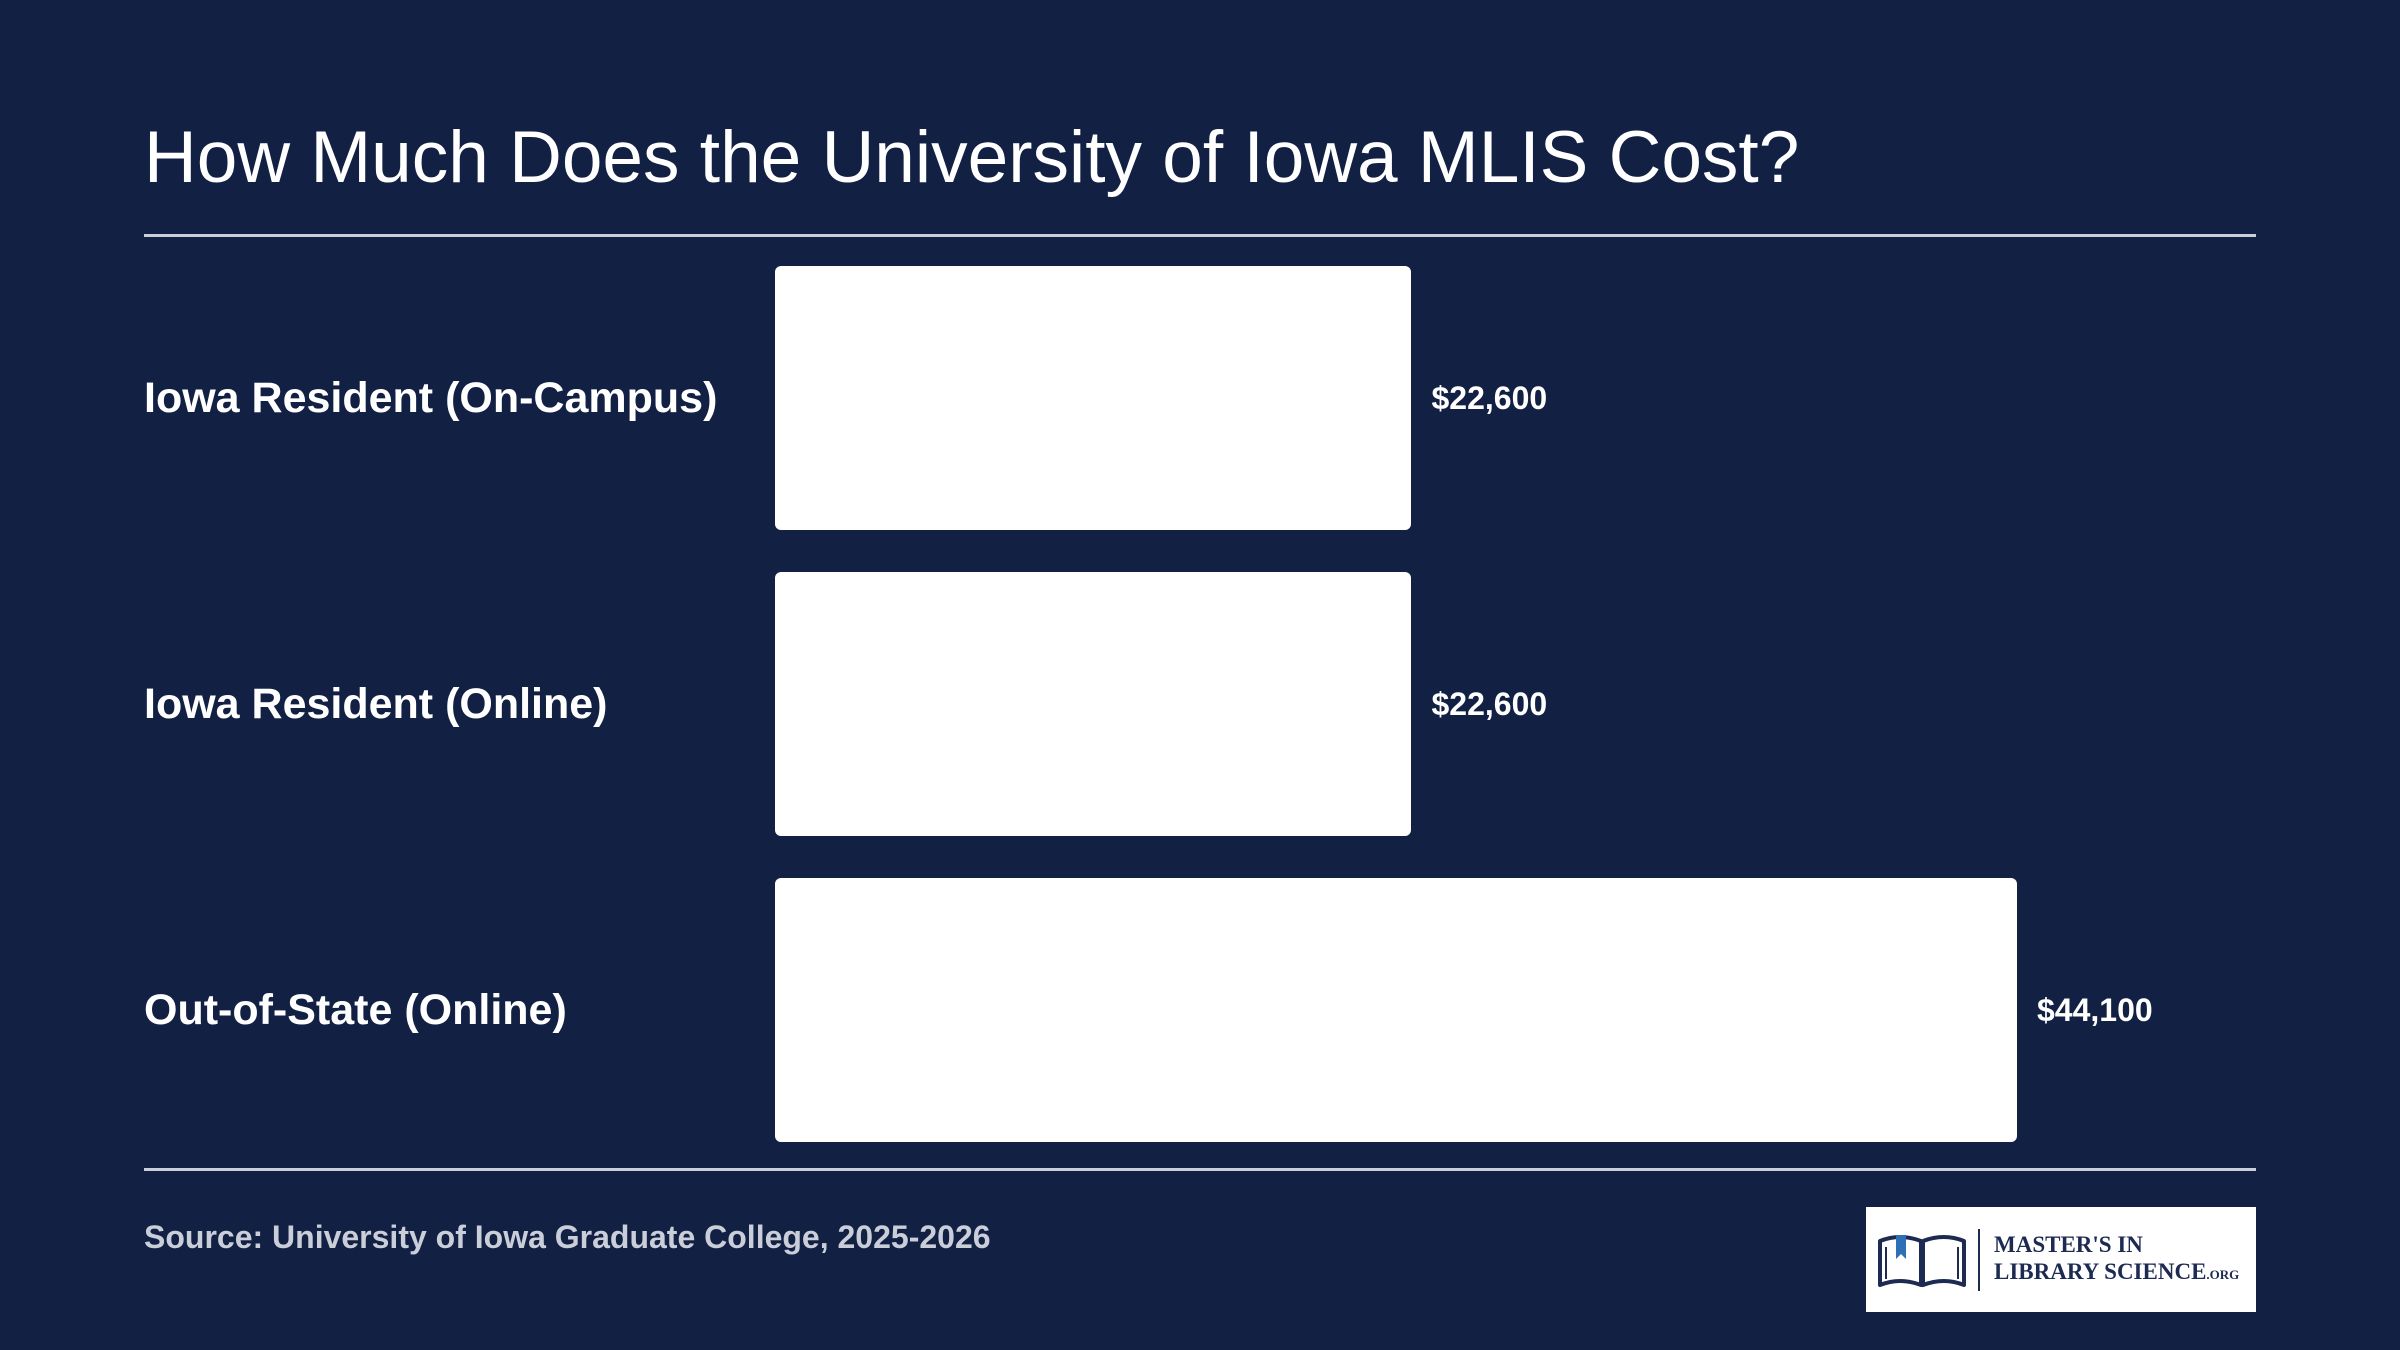 This screenshot has height=1350, width=2400. I want to click on site-logo: MASTER'S IN LIBRARY SCIENCE.ORG, so click(2061, 1259).